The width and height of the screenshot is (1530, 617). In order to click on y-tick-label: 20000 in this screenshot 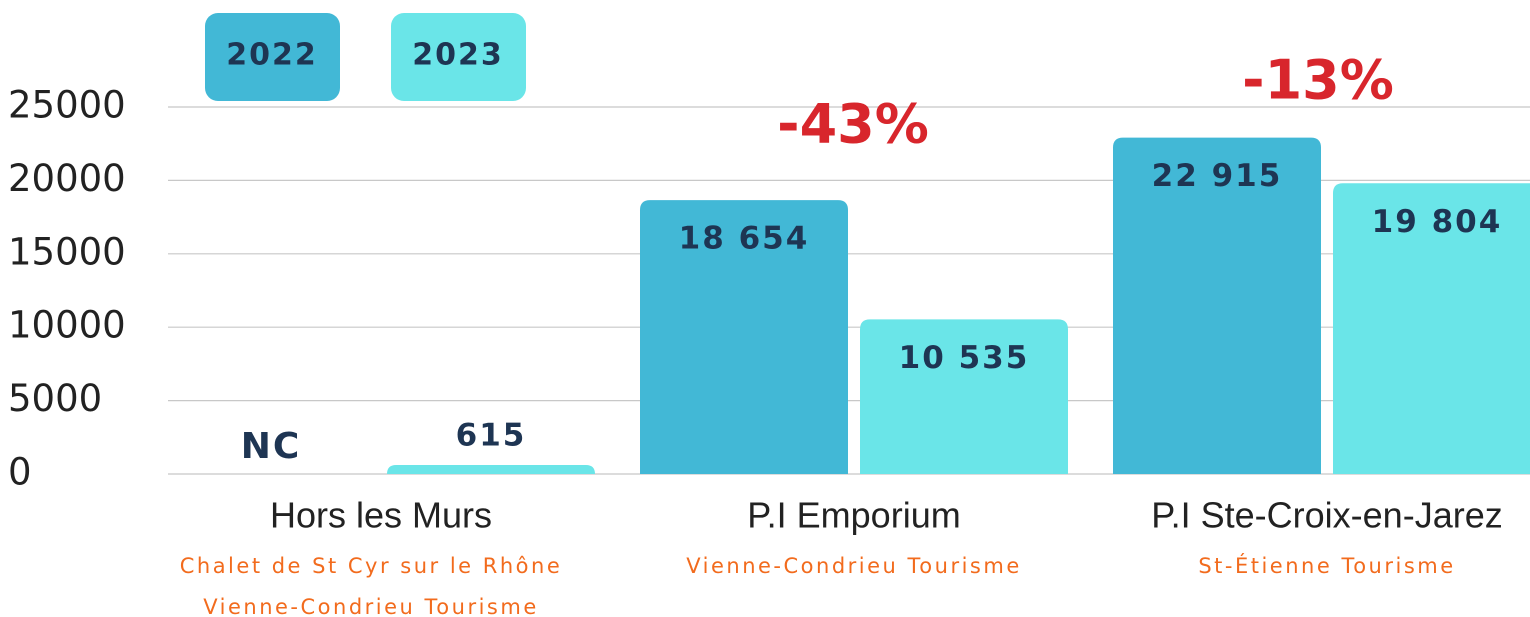, I will do `click(67, 178)`.